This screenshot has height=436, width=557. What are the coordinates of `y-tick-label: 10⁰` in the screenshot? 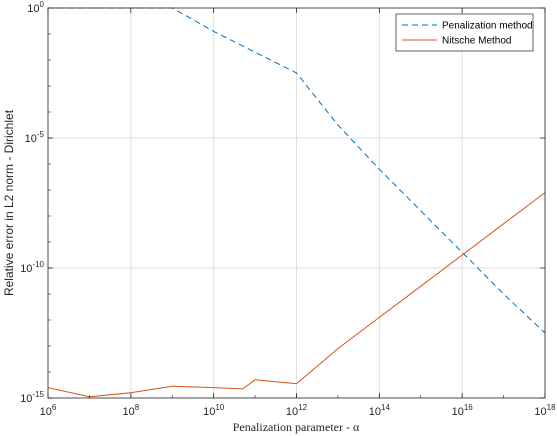 It's located at (35, 7).